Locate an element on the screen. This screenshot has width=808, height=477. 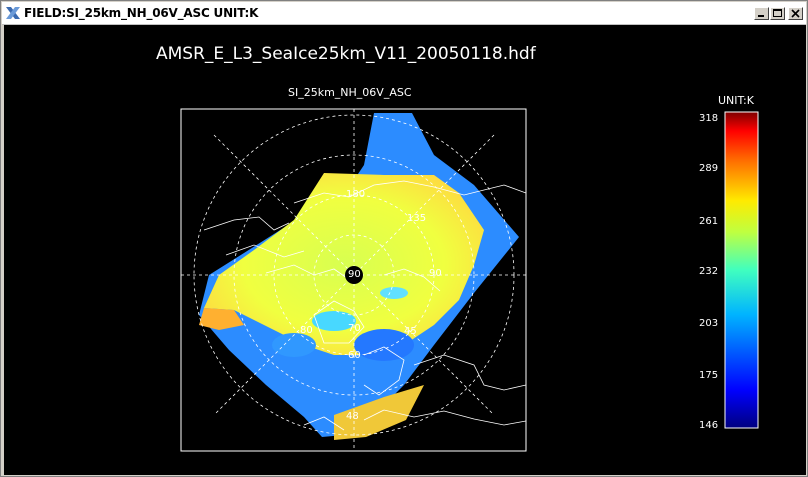
window-title: FIELD:SI_25km_NH_06V_ASC UNIT:K is located at coordinates (141, 13).